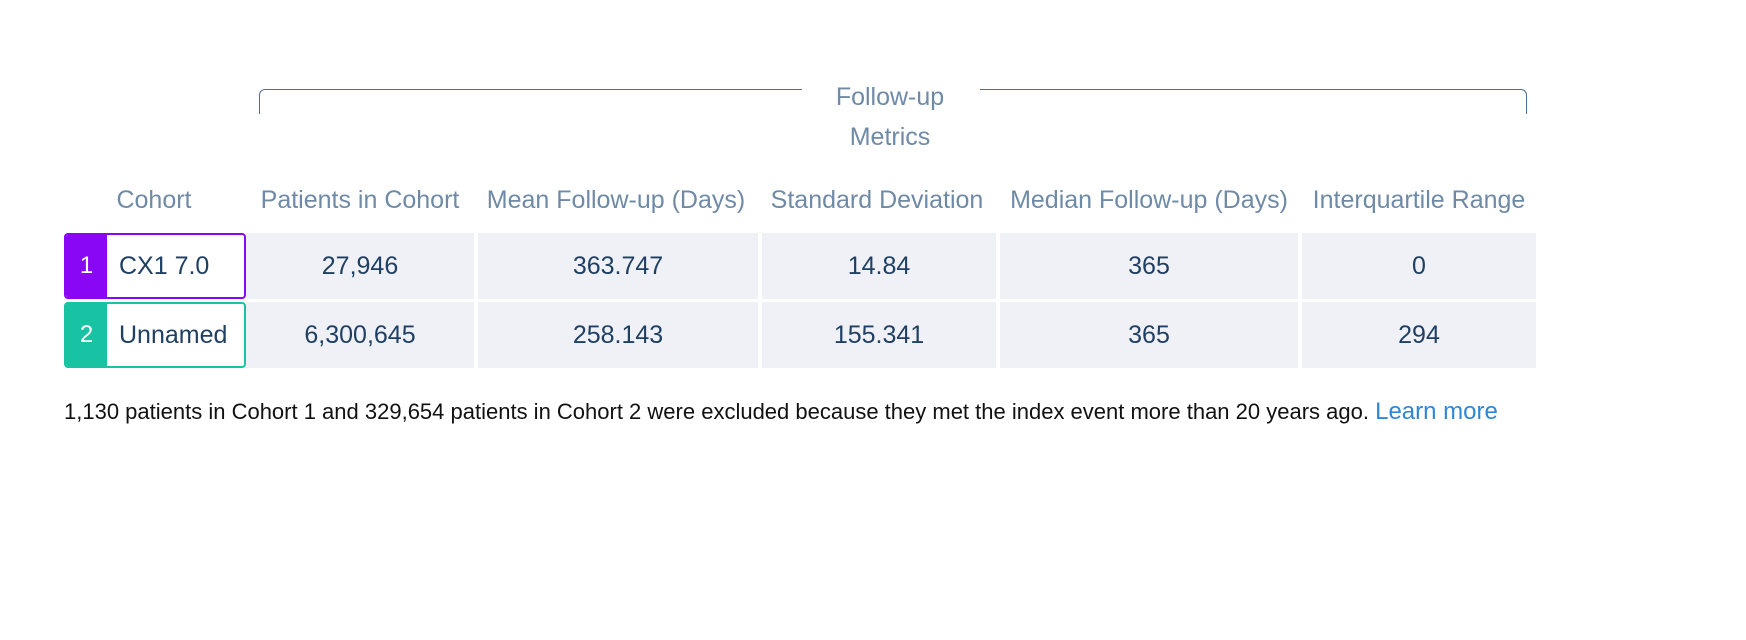  I want to click on mean-follow-up-cell: 363.747, so click(618, 266).